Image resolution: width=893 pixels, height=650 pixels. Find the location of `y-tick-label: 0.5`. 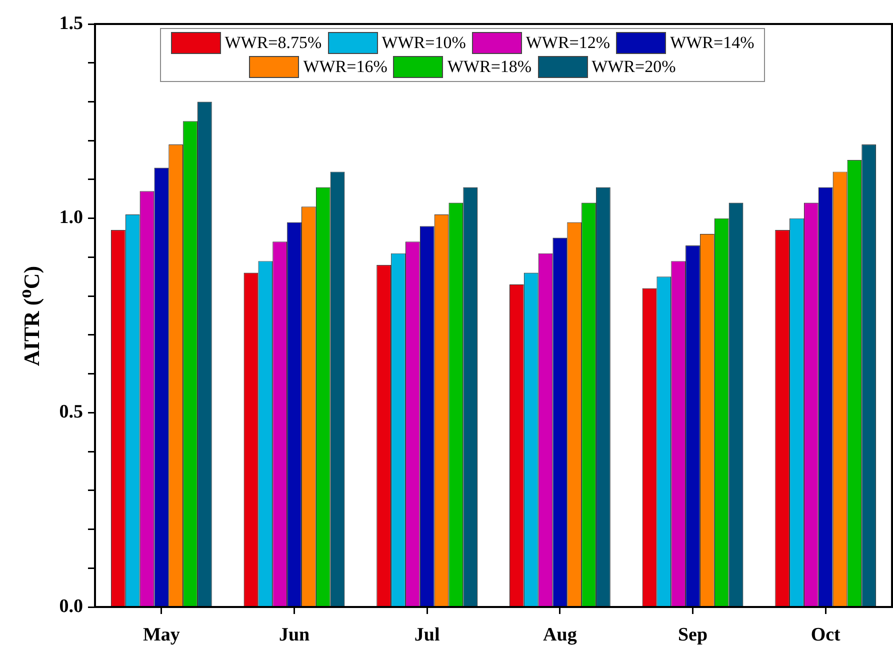

y-tick-label: 0.5 is located at coordinates (71, 412).